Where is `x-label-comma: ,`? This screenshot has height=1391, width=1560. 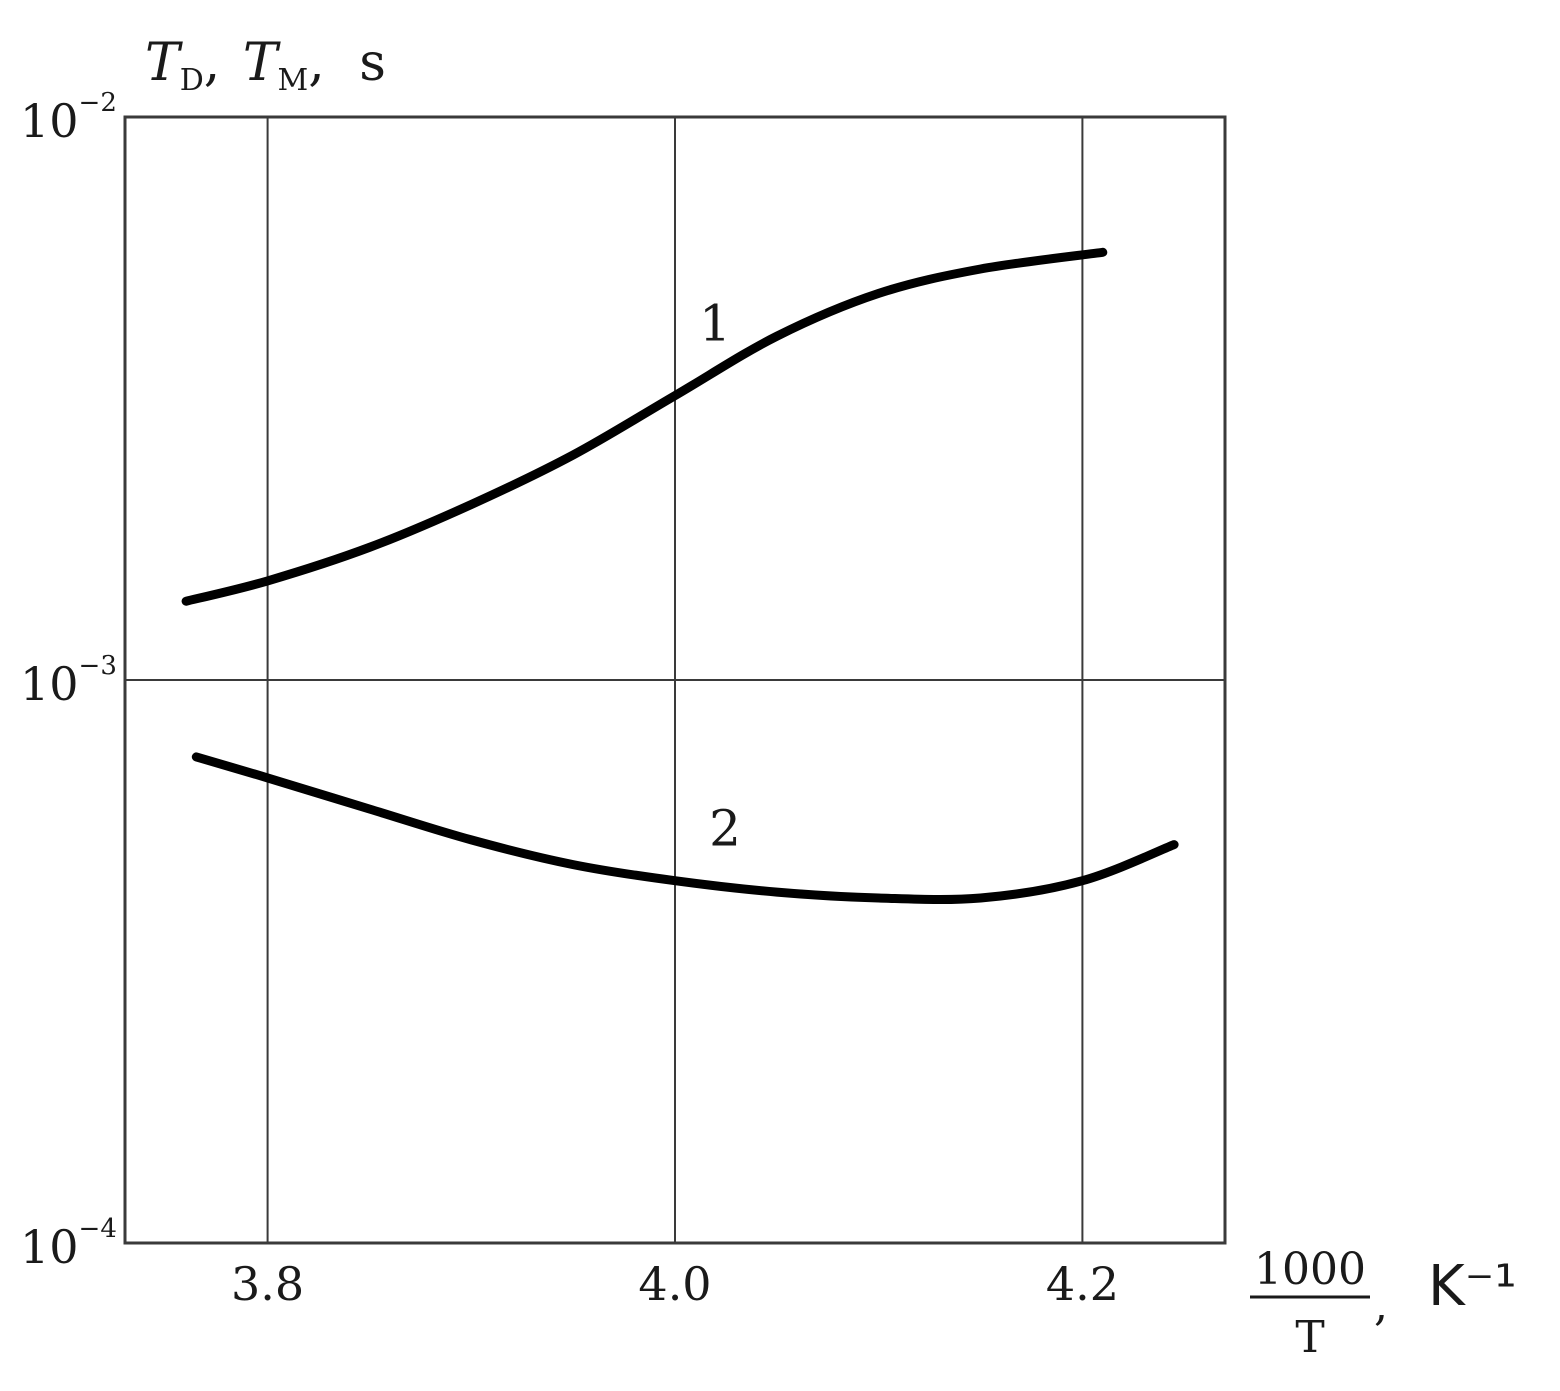
x-label-comma: , is located at coordinates (1381, 1305).